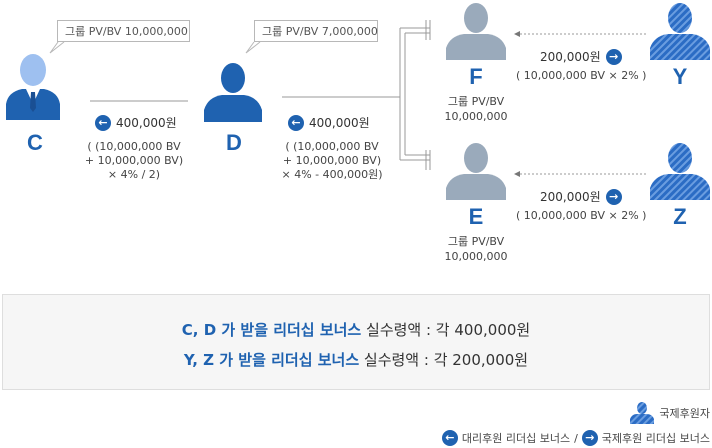 This screenshot has height=448, width=712. What do you see at coordinates (476, 31) in the screenshot?
I see `person-f-icon` at bounding box center [476, 31].